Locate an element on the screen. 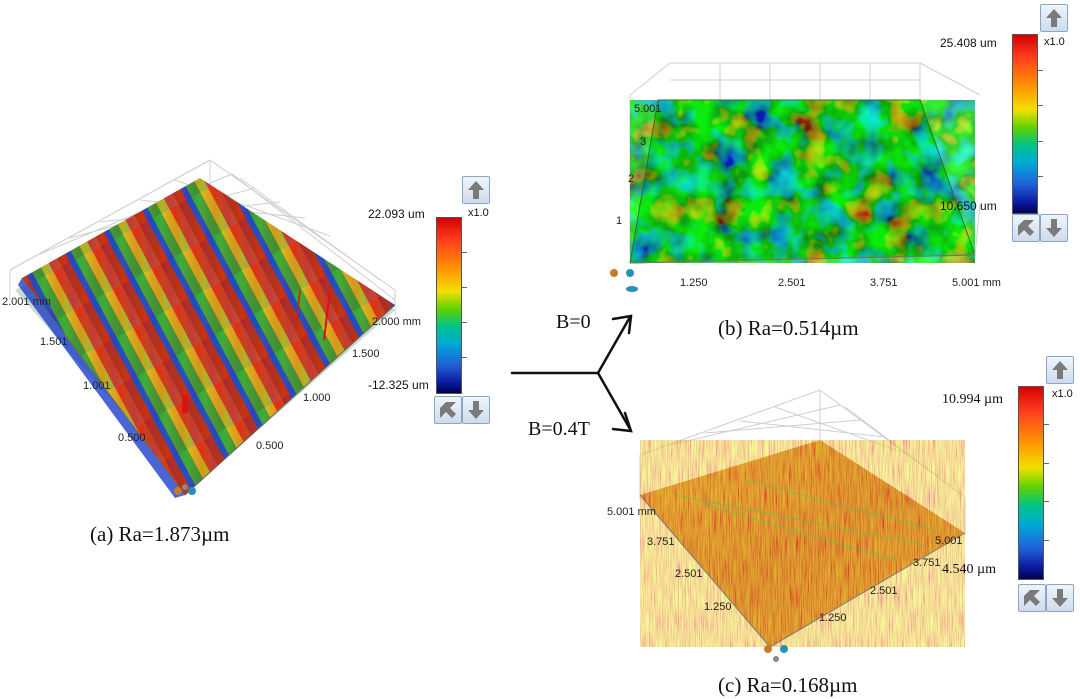 This screenshot has height=699, width=1080. branch-arrows is located at coordinates (571, 373).